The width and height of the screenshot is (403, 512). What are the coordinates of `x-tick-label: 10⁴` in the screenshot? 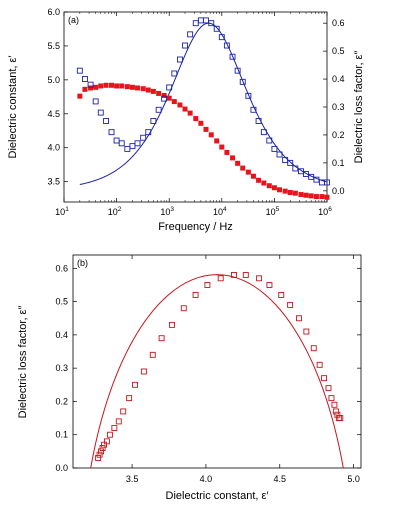 It's located at (220, 211).